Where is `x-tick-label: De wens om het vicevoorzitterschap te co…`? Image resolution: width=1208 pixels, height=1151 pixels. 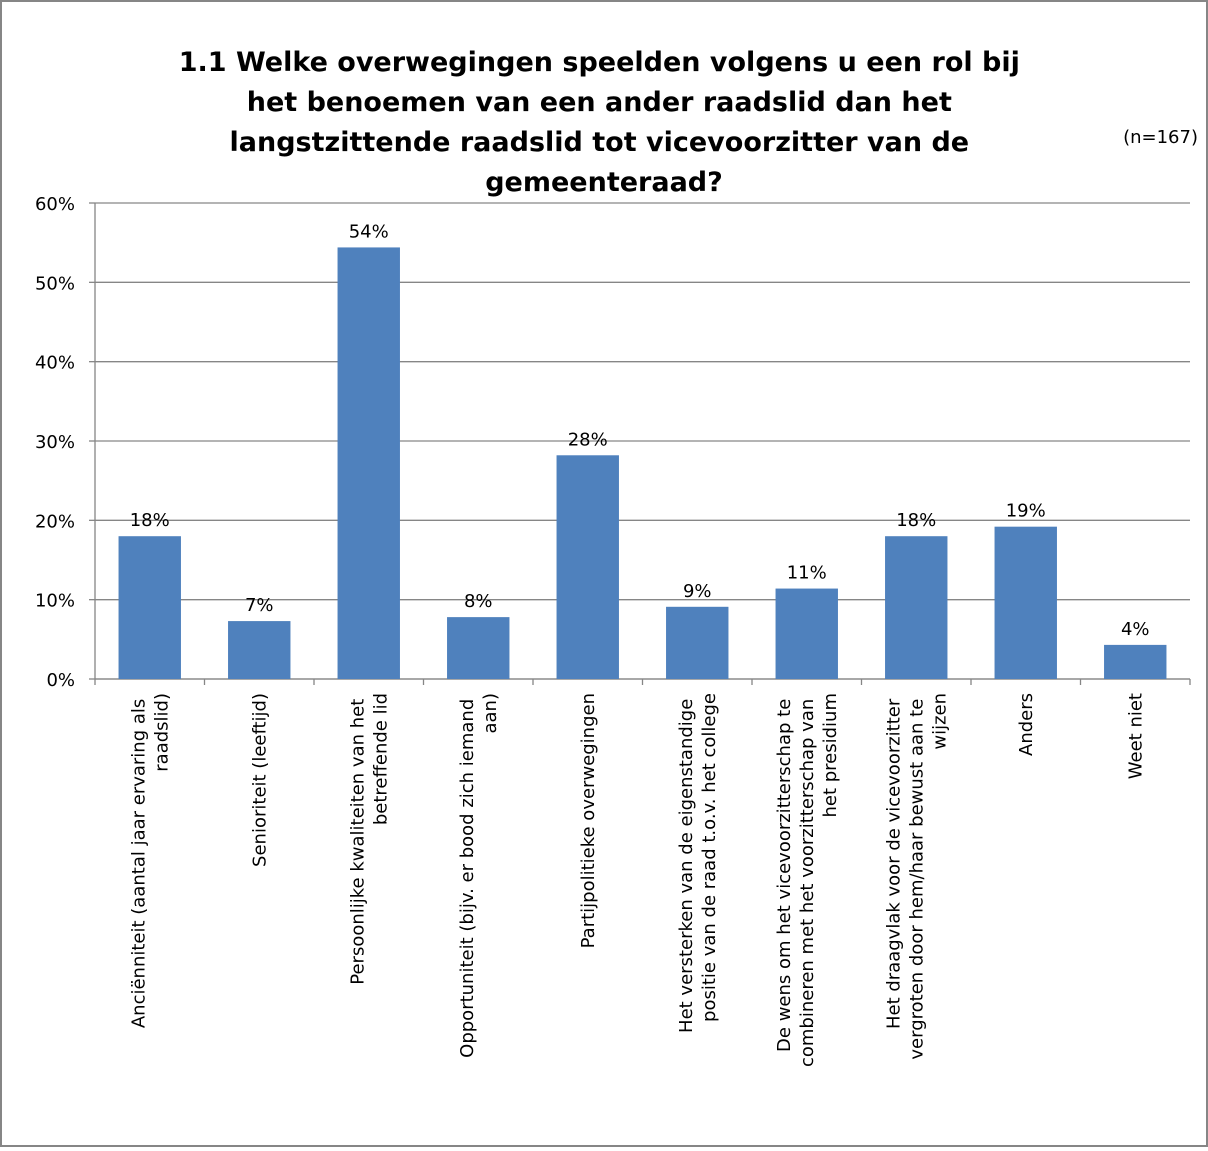 x-tick-label: De wens om het vicevoorzitterschap te co… is located at coordinates (807, 880).